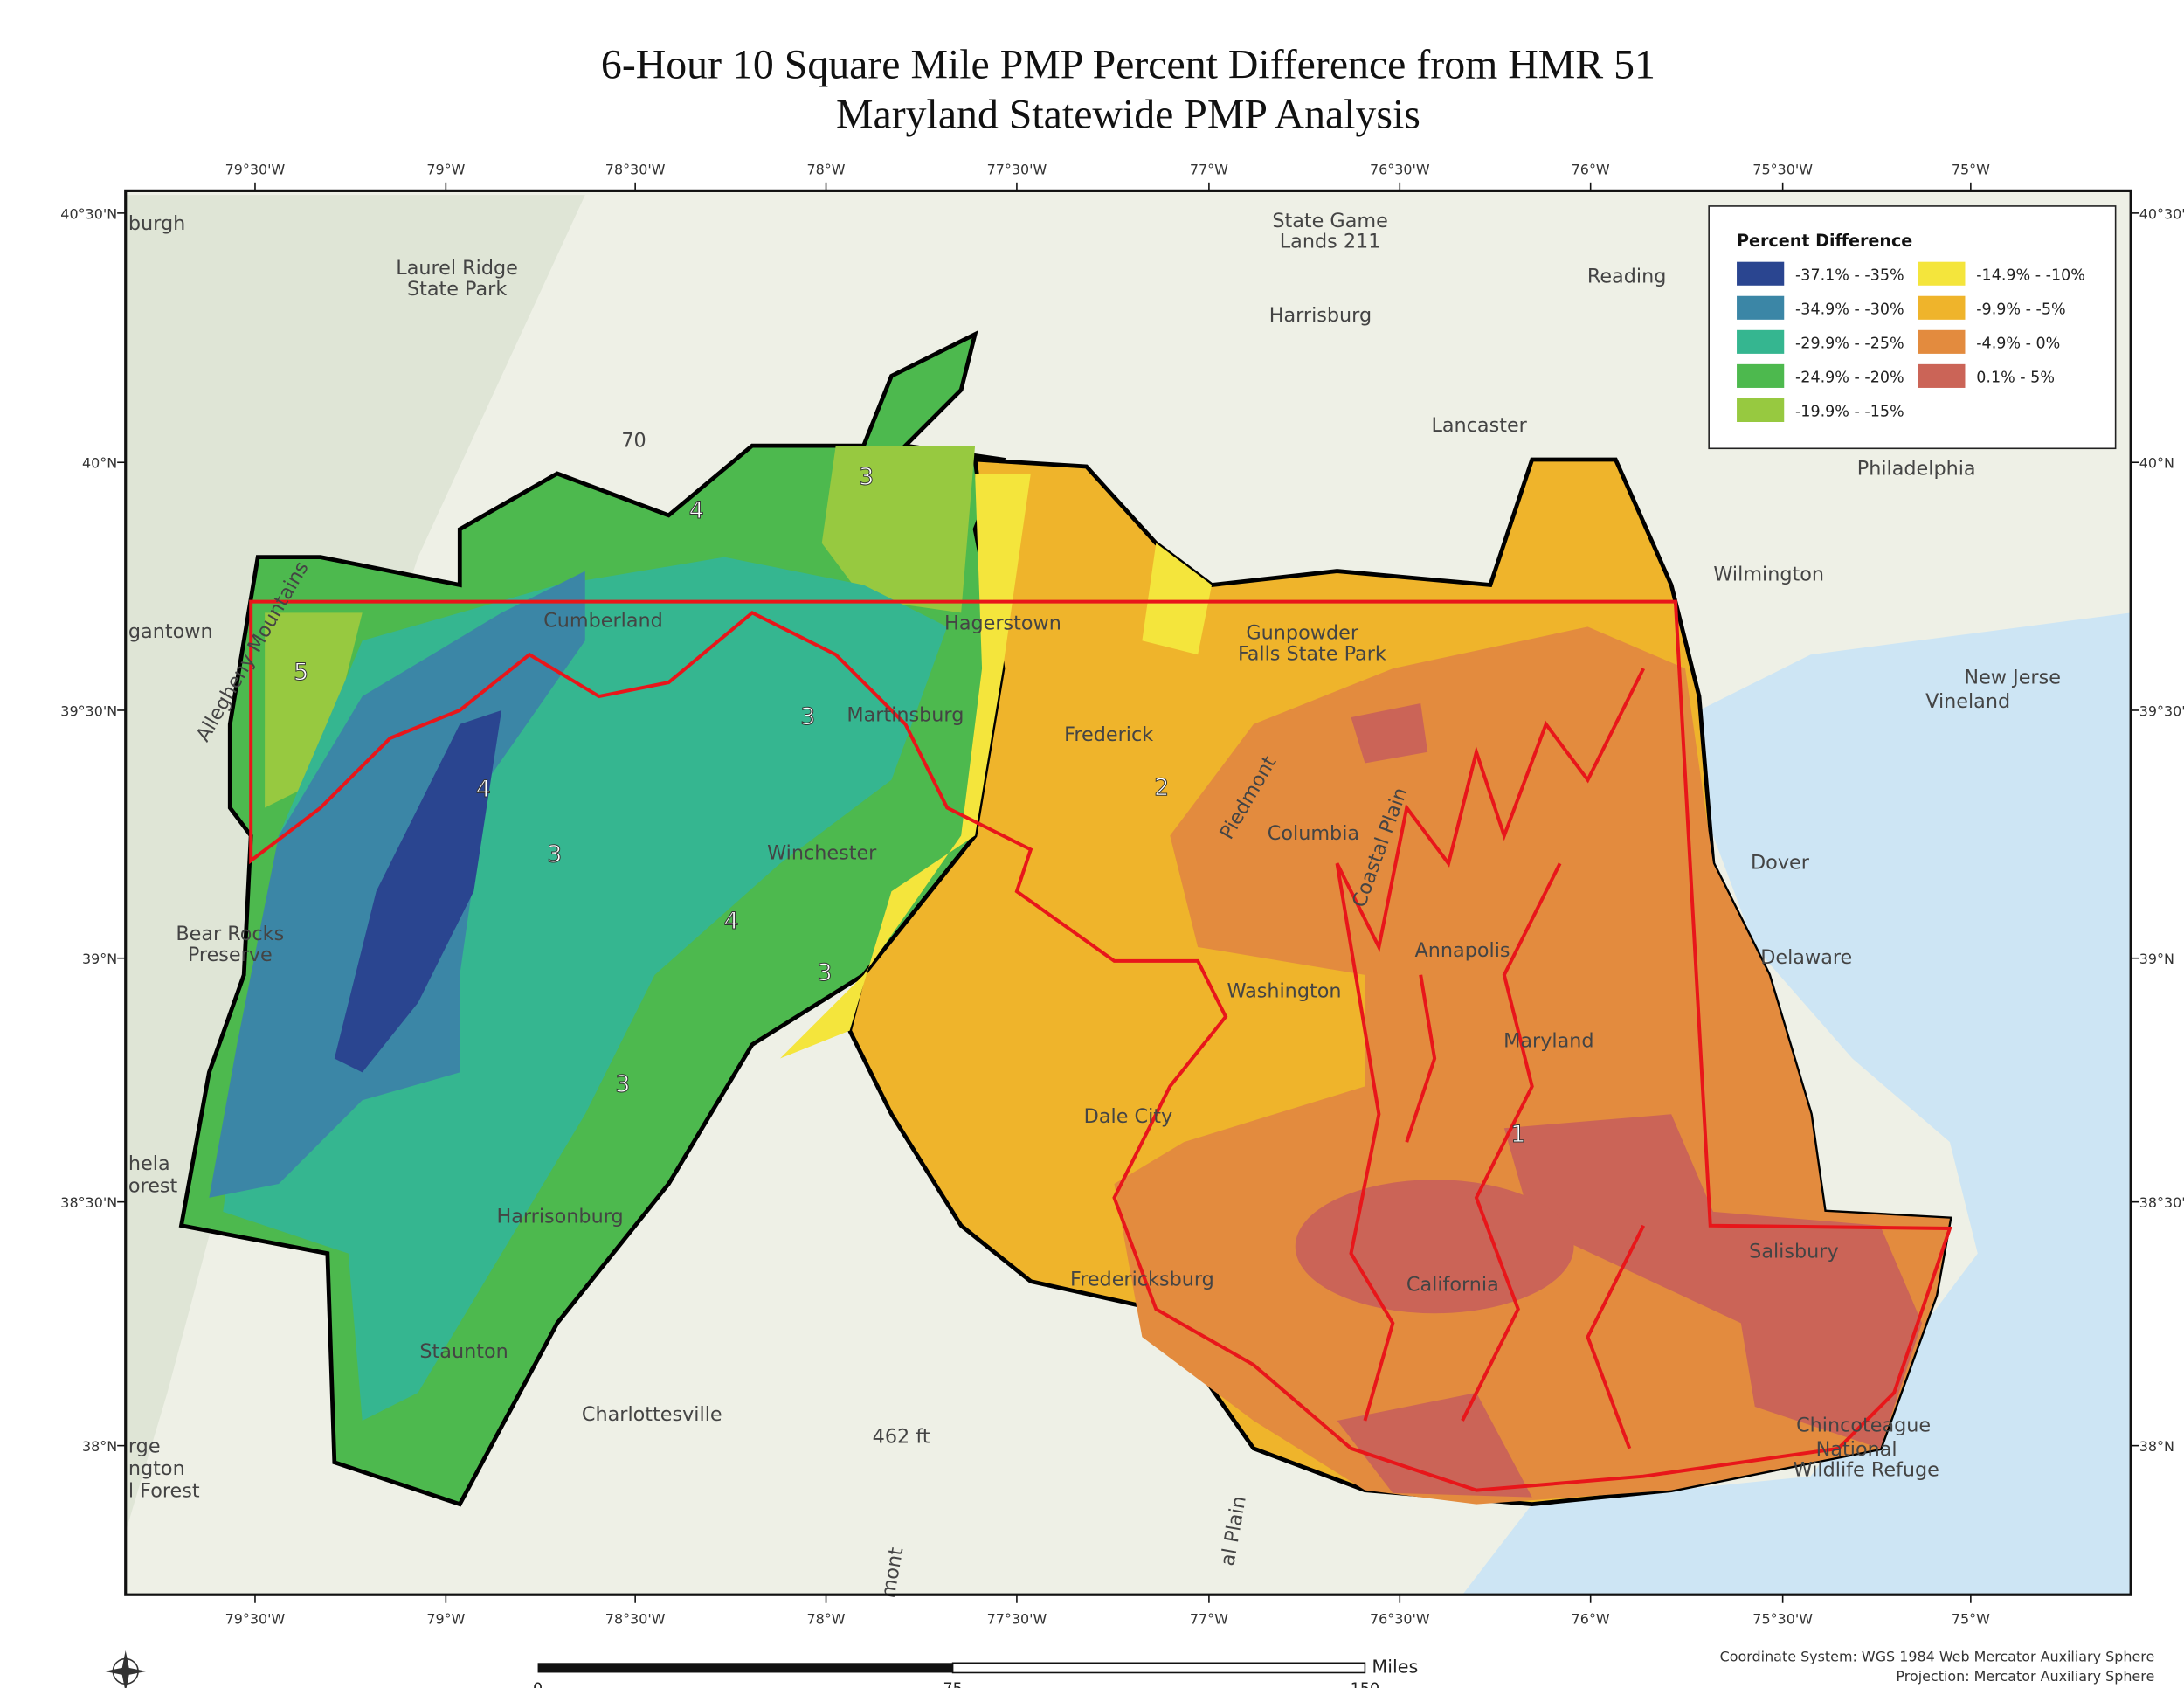 This screenshot has height=1688, width=2184. Describe the element at coordinates (149, 1163) in the screenshot. I see `place-label: hela` at that location.